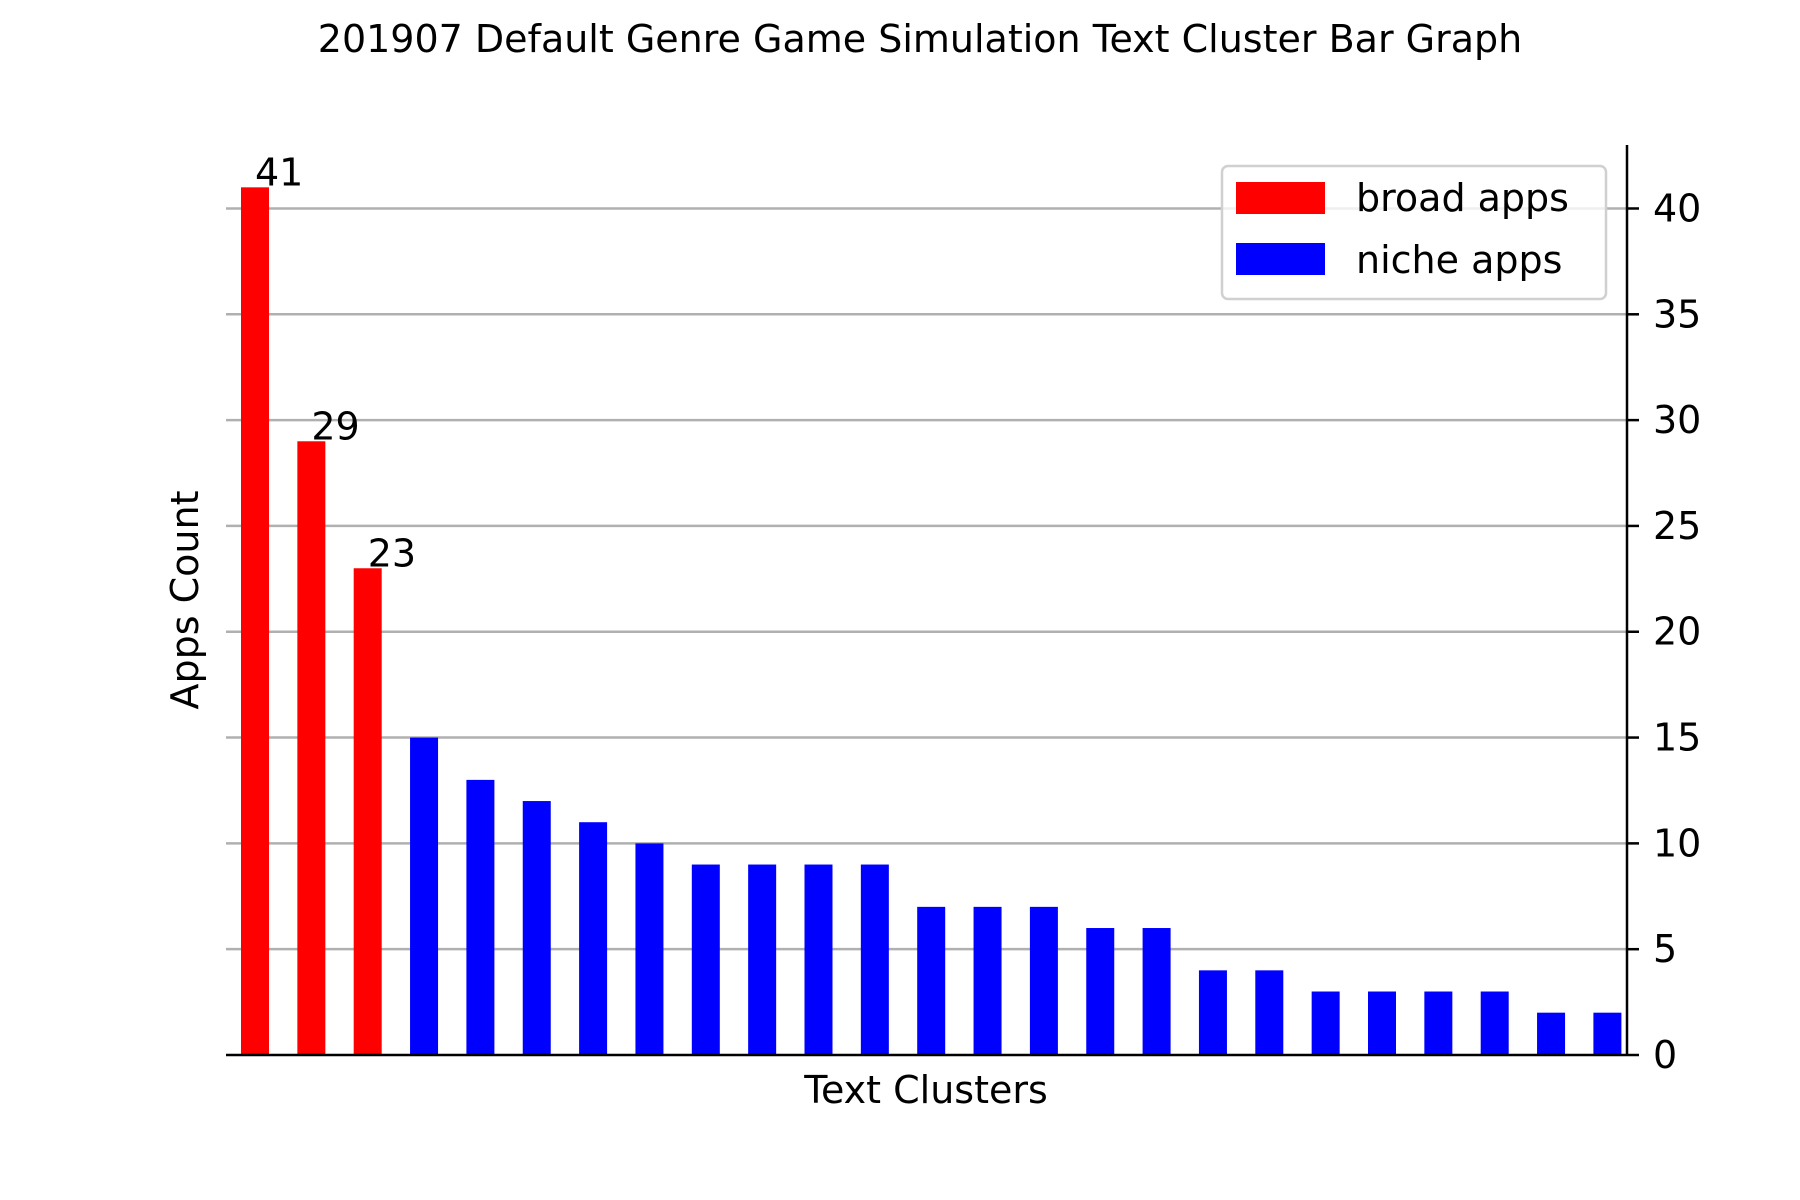 The width and height of the screenshot is (1800, 1200). What do you see at coordinates (335, 426) in the screenshot?
I see `data-label: 29` at bounding box center [335, 426].